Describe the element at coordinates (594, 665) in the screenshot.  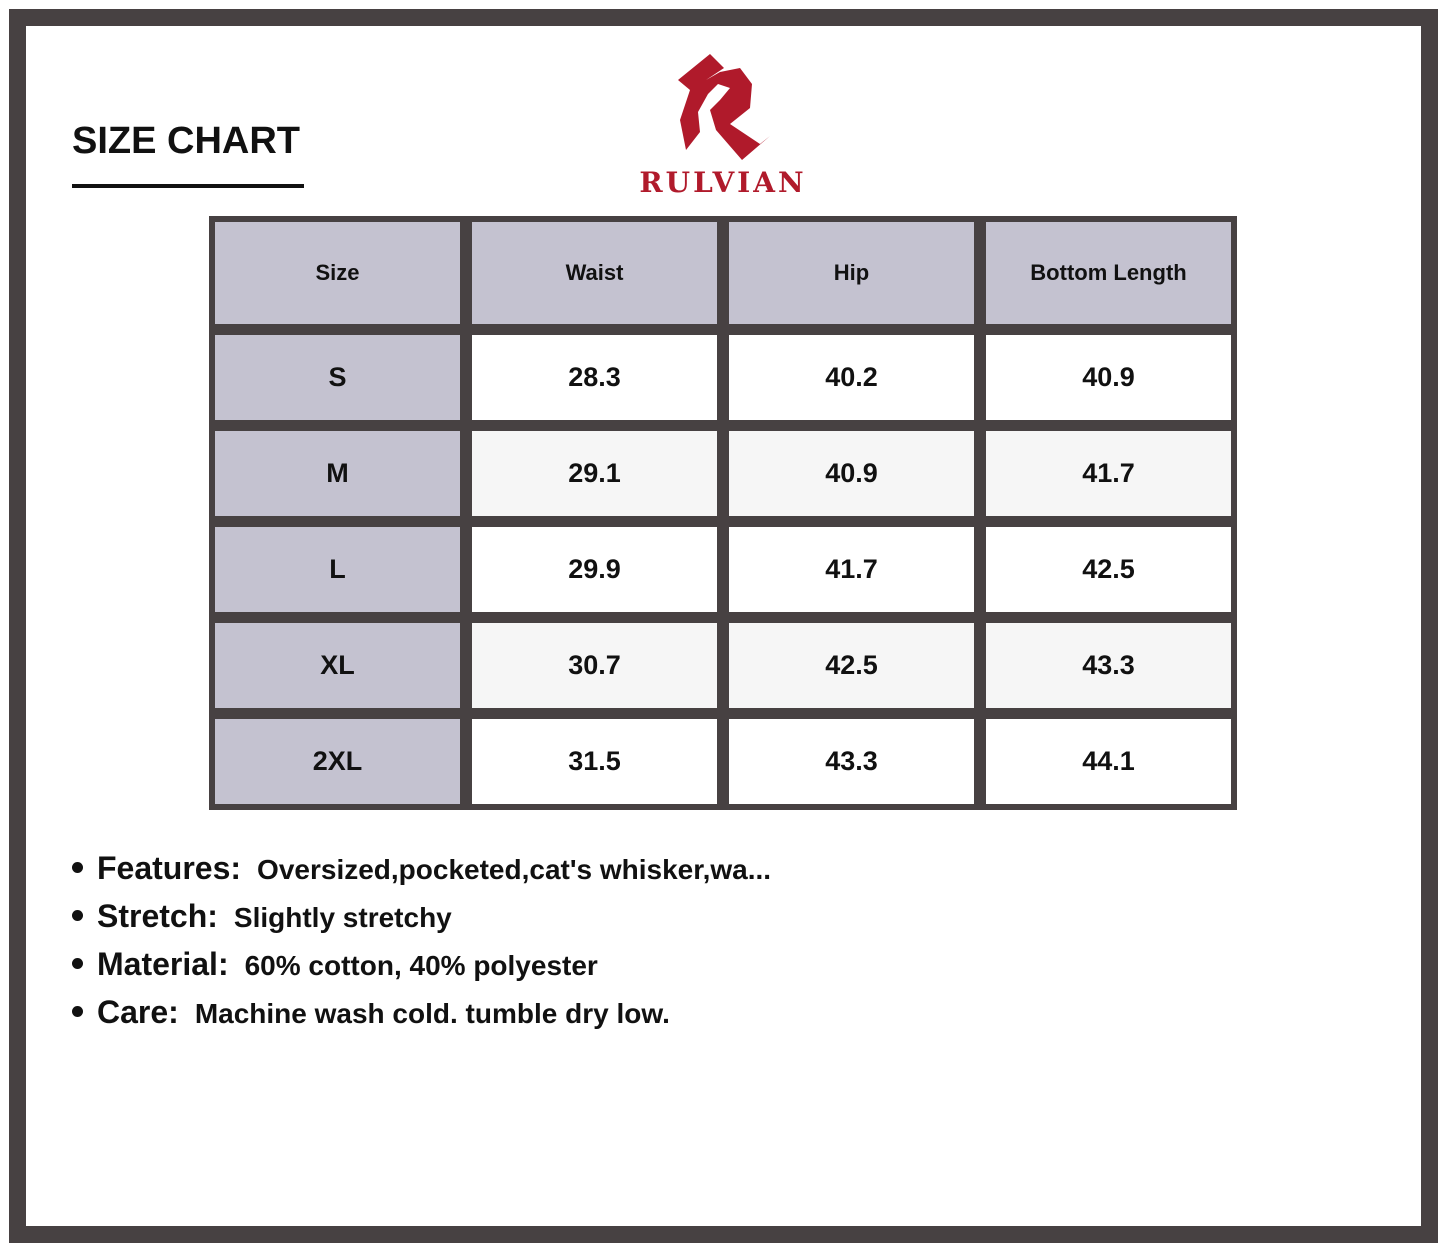
I see `measurement-cell: 30.7` at that location.